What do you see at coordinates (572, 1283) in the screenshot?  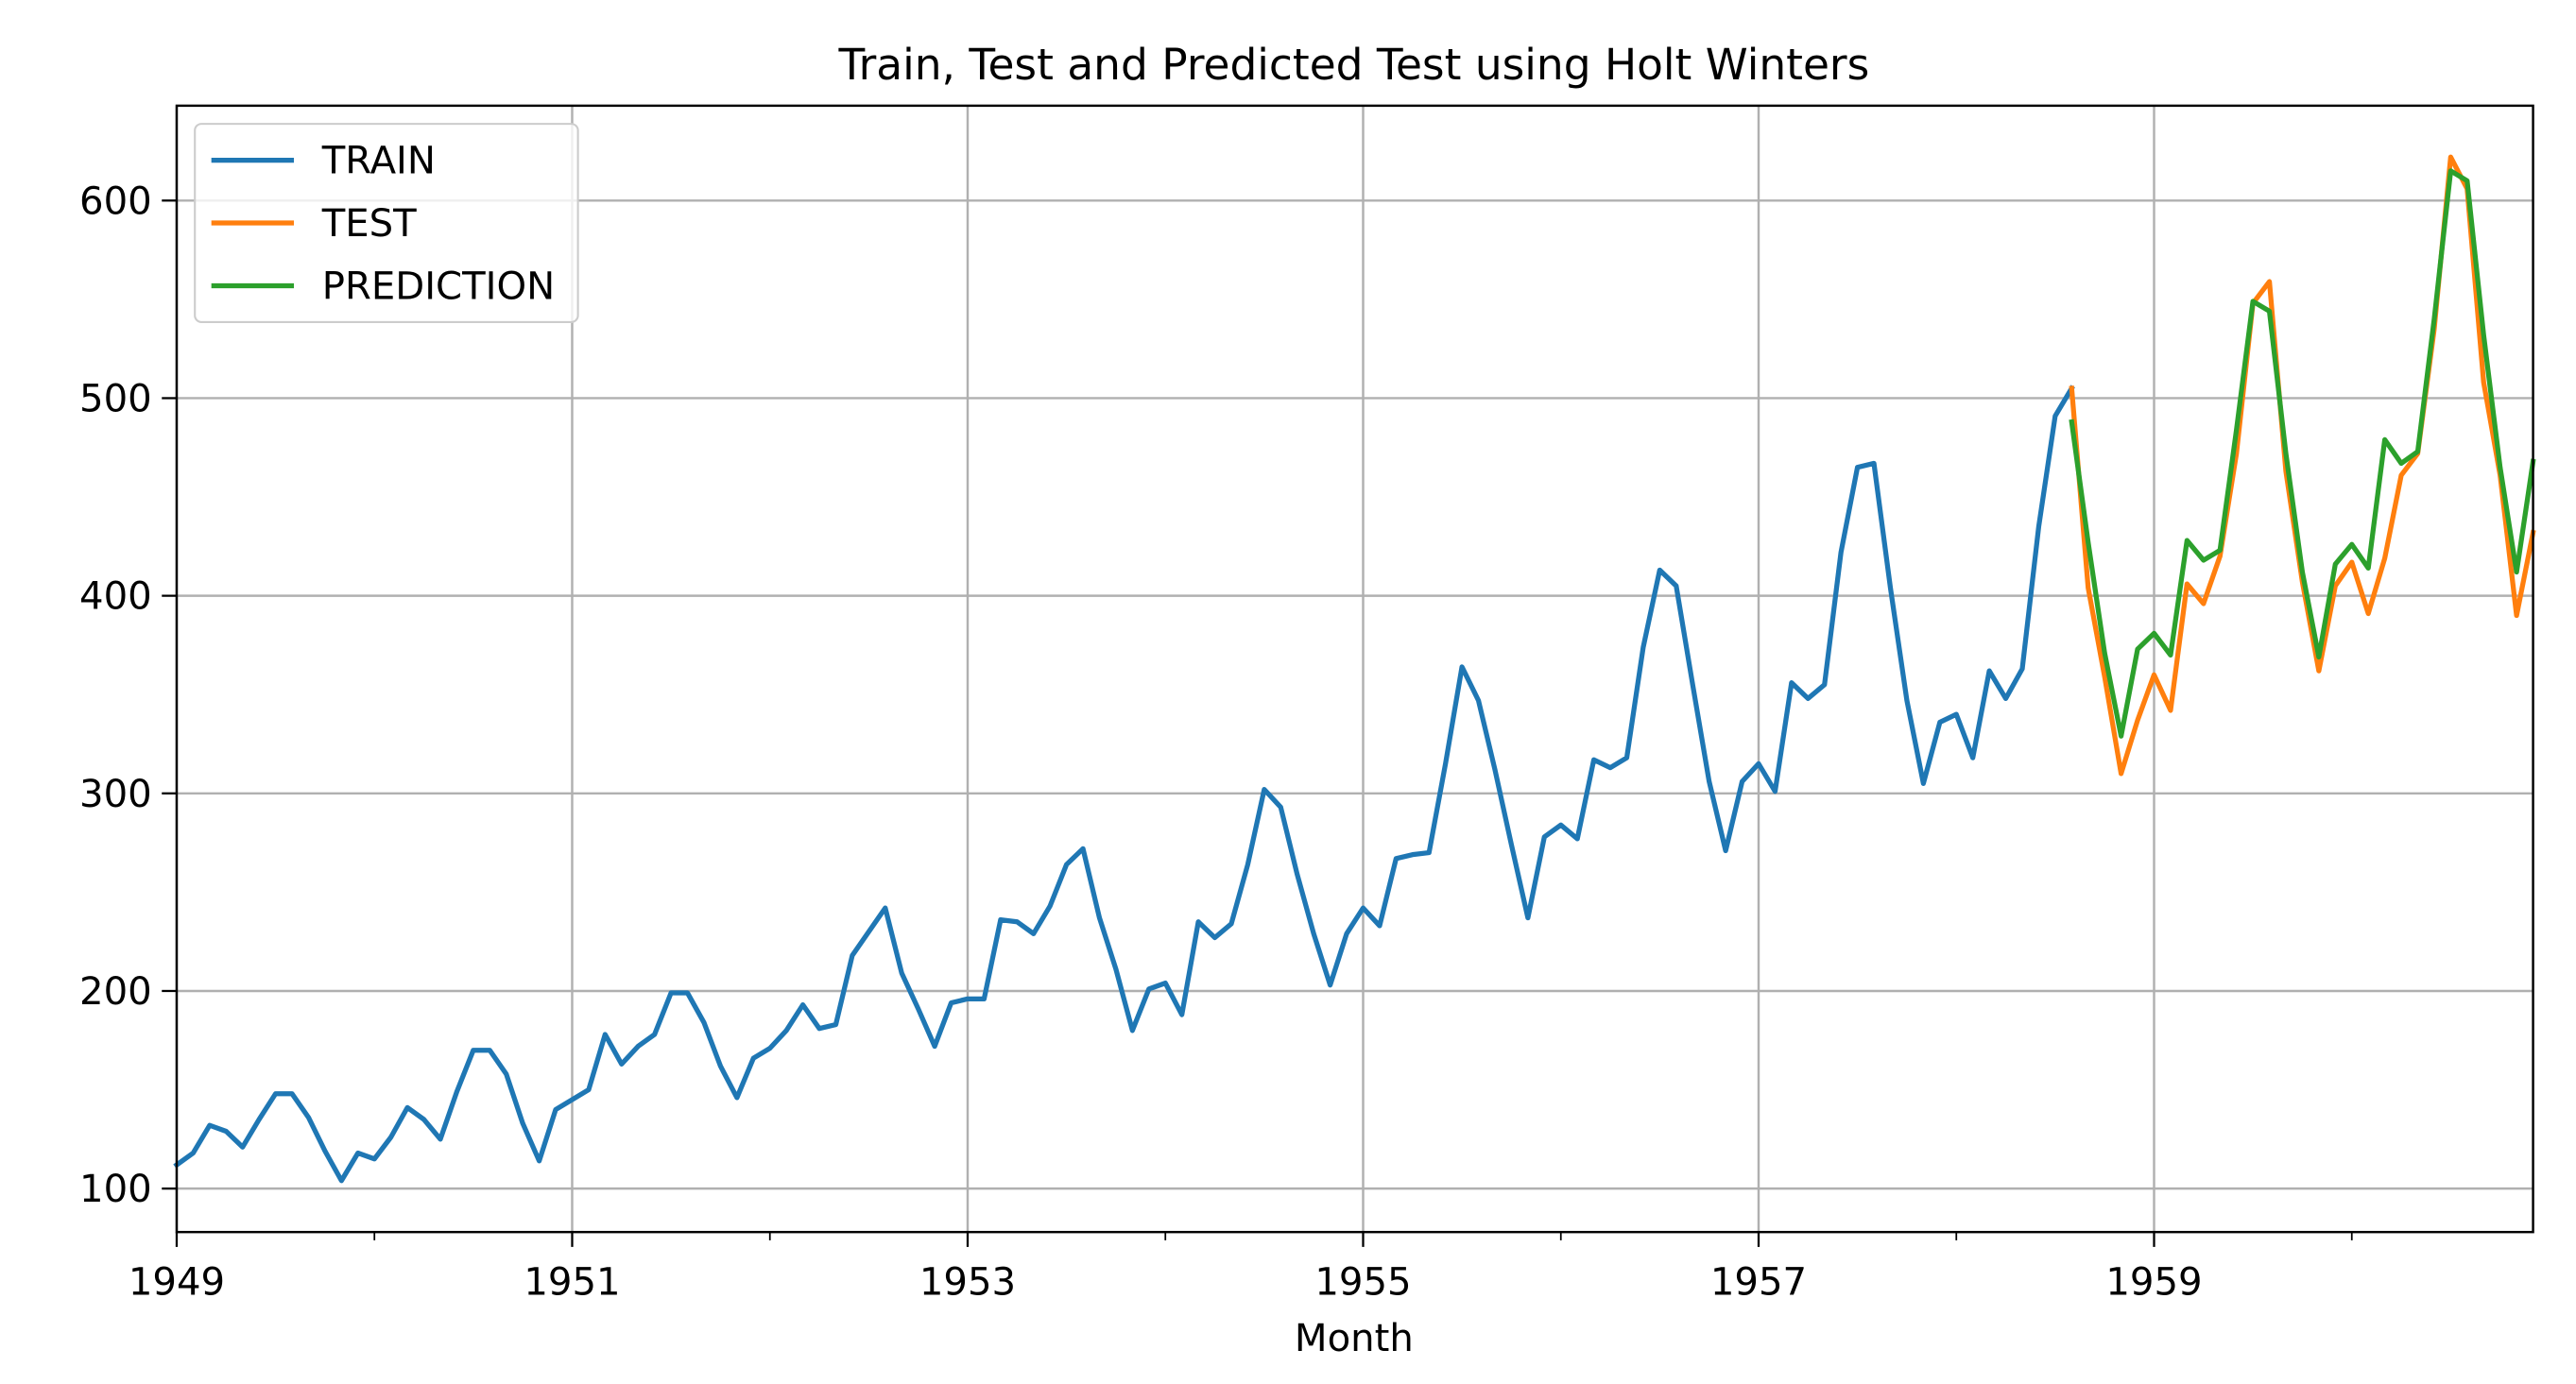 I see `x-tick-label: 1951` at bounding box center [572, 1283].